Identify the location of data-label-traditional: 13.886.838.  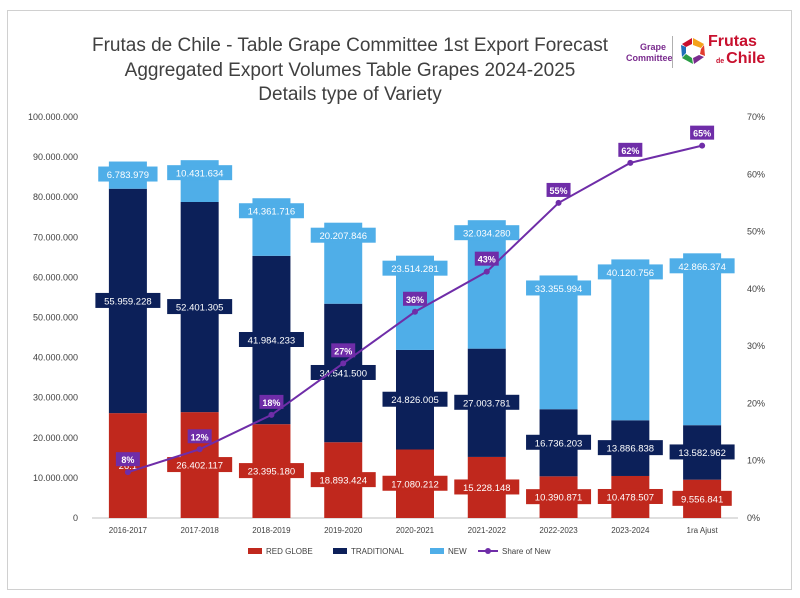
(631, 449).